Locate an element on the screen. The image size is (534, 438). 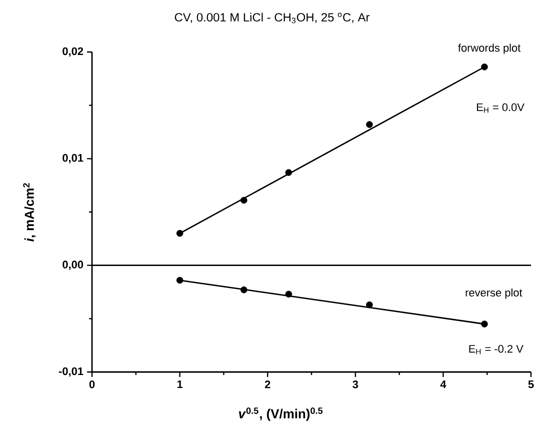
x-tick-label: 1 is located at coordinates (180, 384).